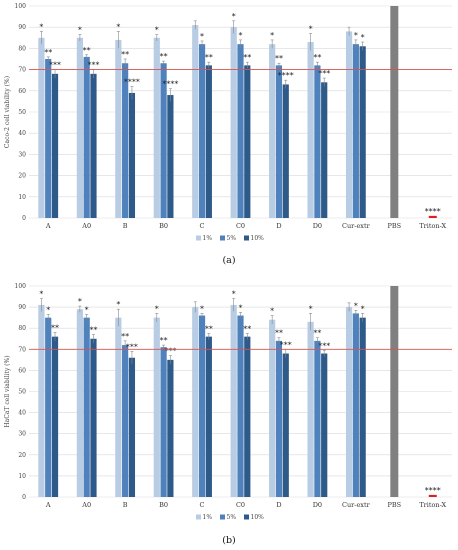 This screenshot has width=458, height=550. What do you see at coordinates (232, 517) in the screenshot?
I see `legend-label: 5%` at bounding box center [232, 517].